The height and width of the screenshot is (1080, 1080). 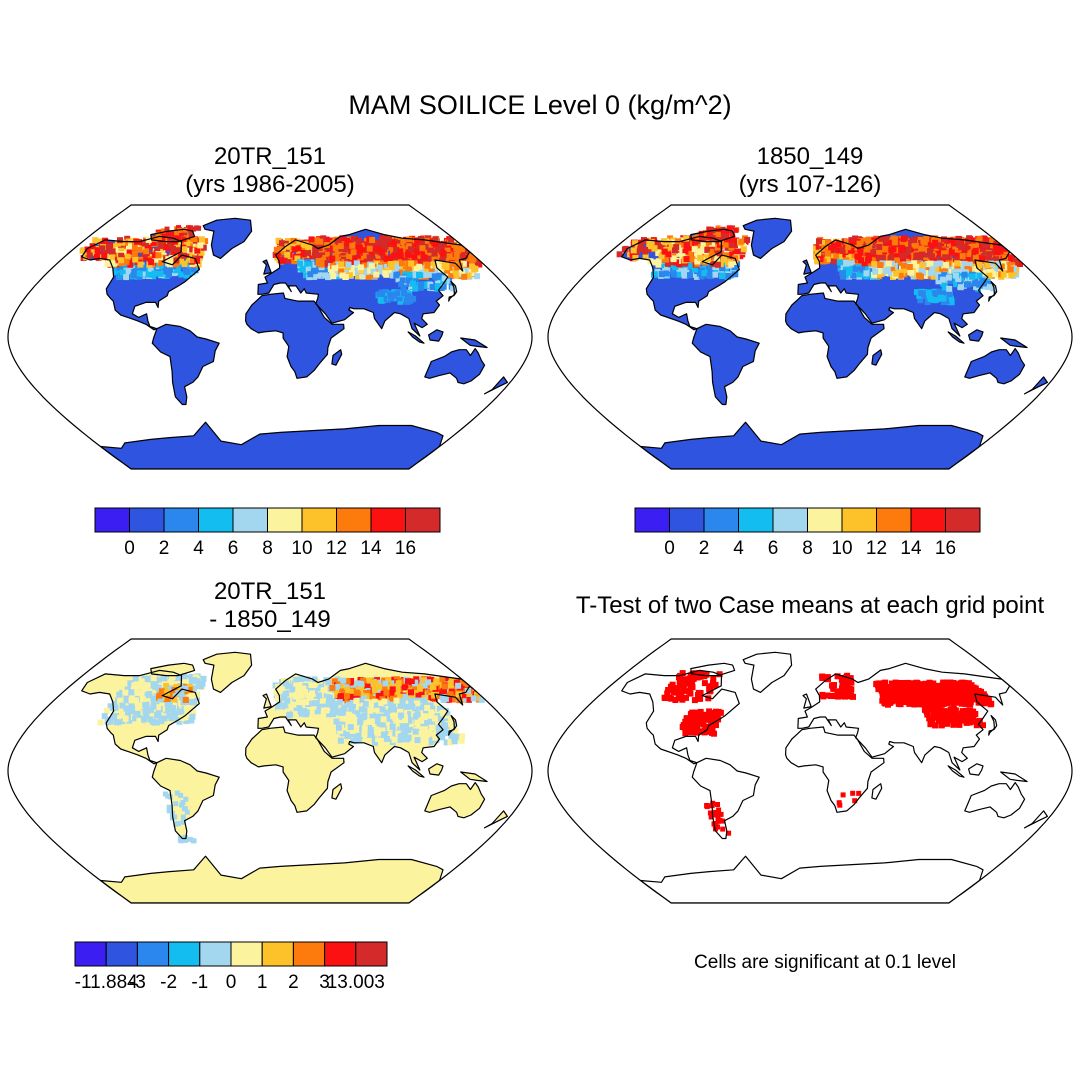 I want to click on panel-title-line1: 20TR_151, so click(x=270, y=591).